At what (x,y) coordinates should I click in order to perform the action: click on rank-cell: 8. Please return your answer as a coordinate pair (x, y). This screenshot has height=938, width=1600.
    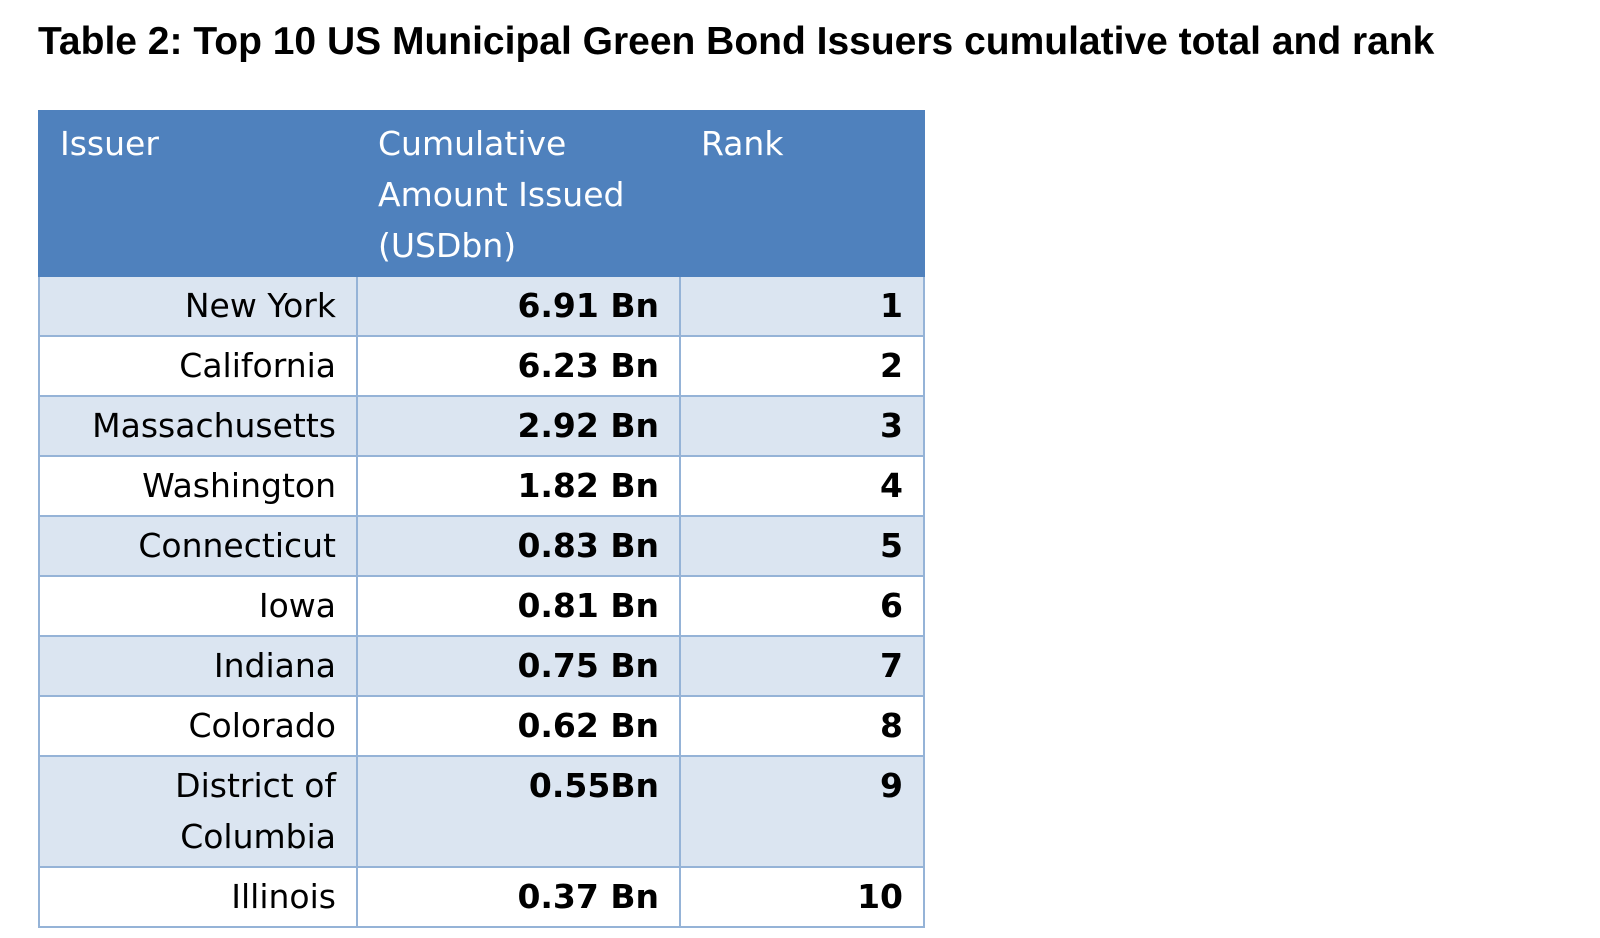
    Looking at the image, I should click on (802, 726).